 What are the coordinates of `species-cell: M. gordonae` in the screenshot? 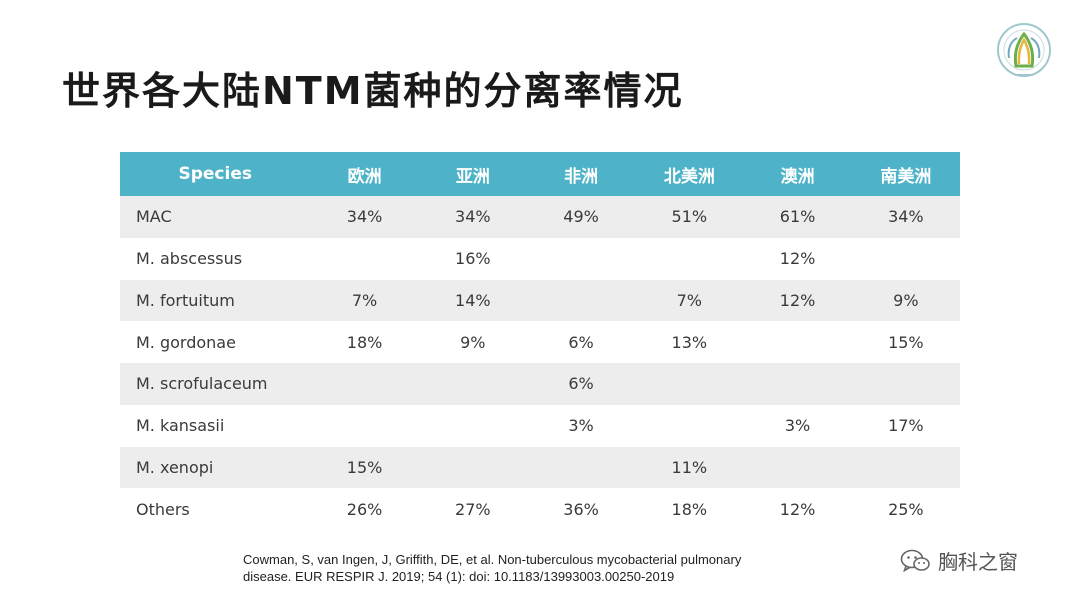 It's located at (215, 342).